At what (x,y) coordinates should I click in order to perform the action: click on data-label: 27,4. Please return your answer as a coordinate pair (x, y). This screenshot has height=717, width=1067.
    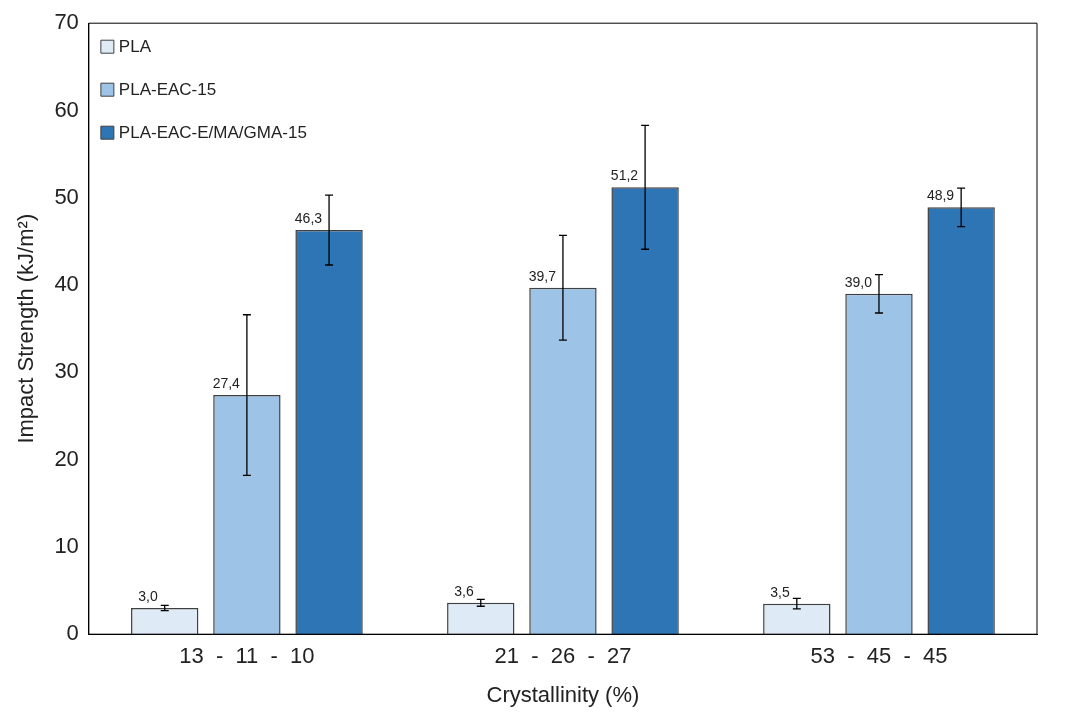
    Looking at the image, I should click on (226, 382).